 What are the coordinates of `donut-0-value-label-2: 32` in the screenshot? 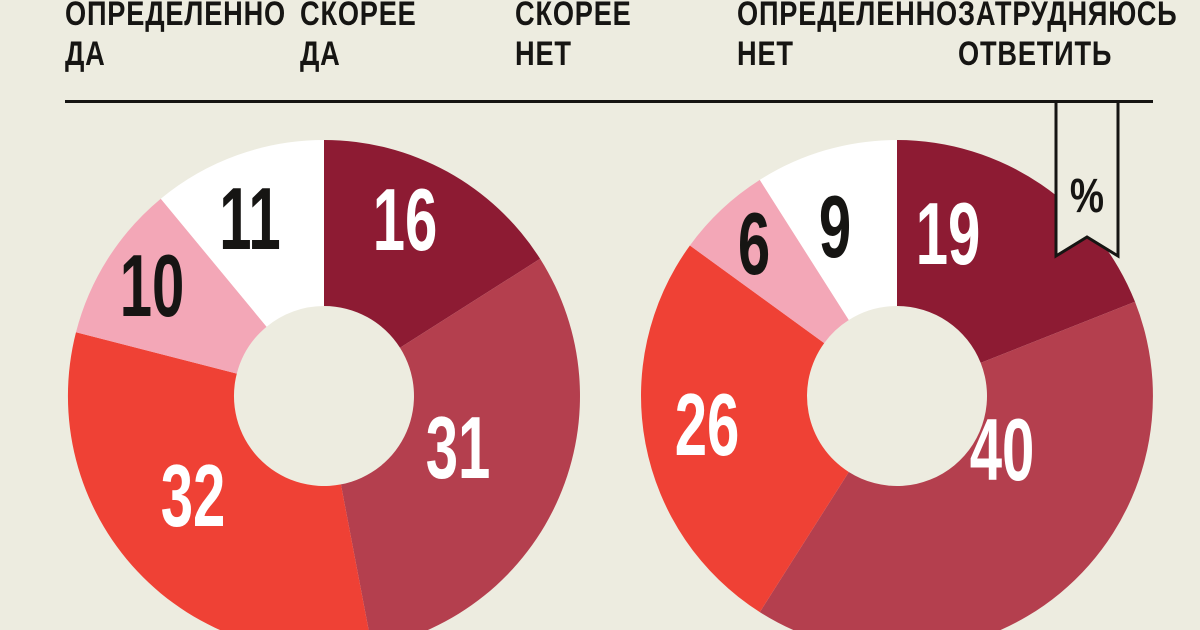 It's located at (193, 495).